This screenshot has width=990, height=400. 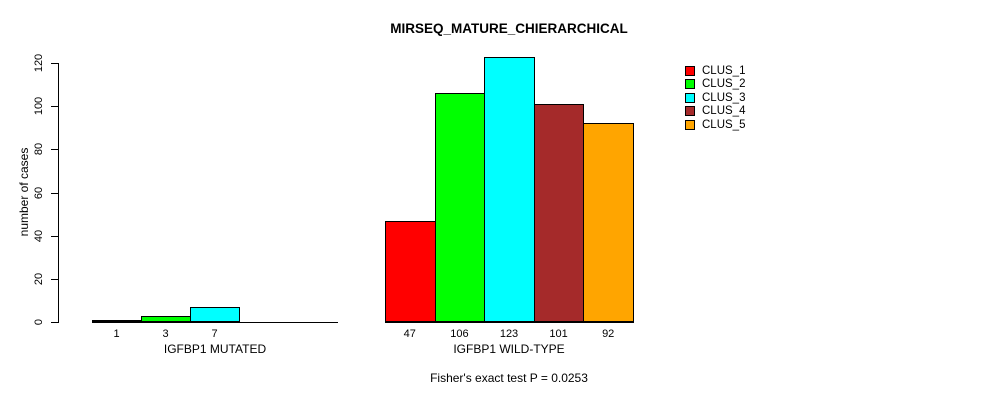 I want to click on y-tick-label: 120, so click(x=39, y=63).